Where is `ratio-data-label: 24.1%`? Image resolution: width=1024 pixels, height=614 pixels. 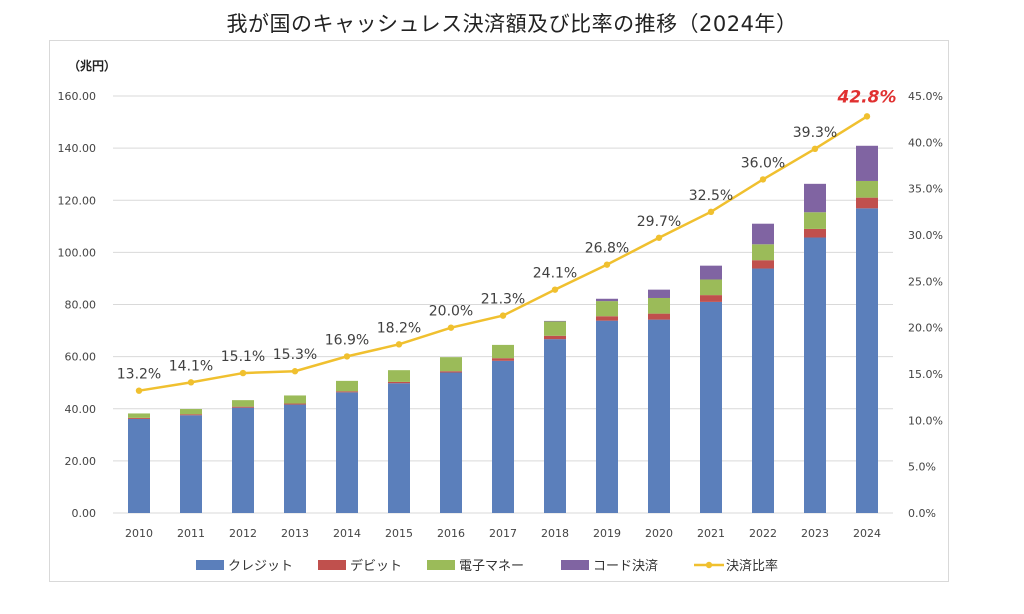 ratio-data-label: 24.1% is located at coordinates (555, 274).